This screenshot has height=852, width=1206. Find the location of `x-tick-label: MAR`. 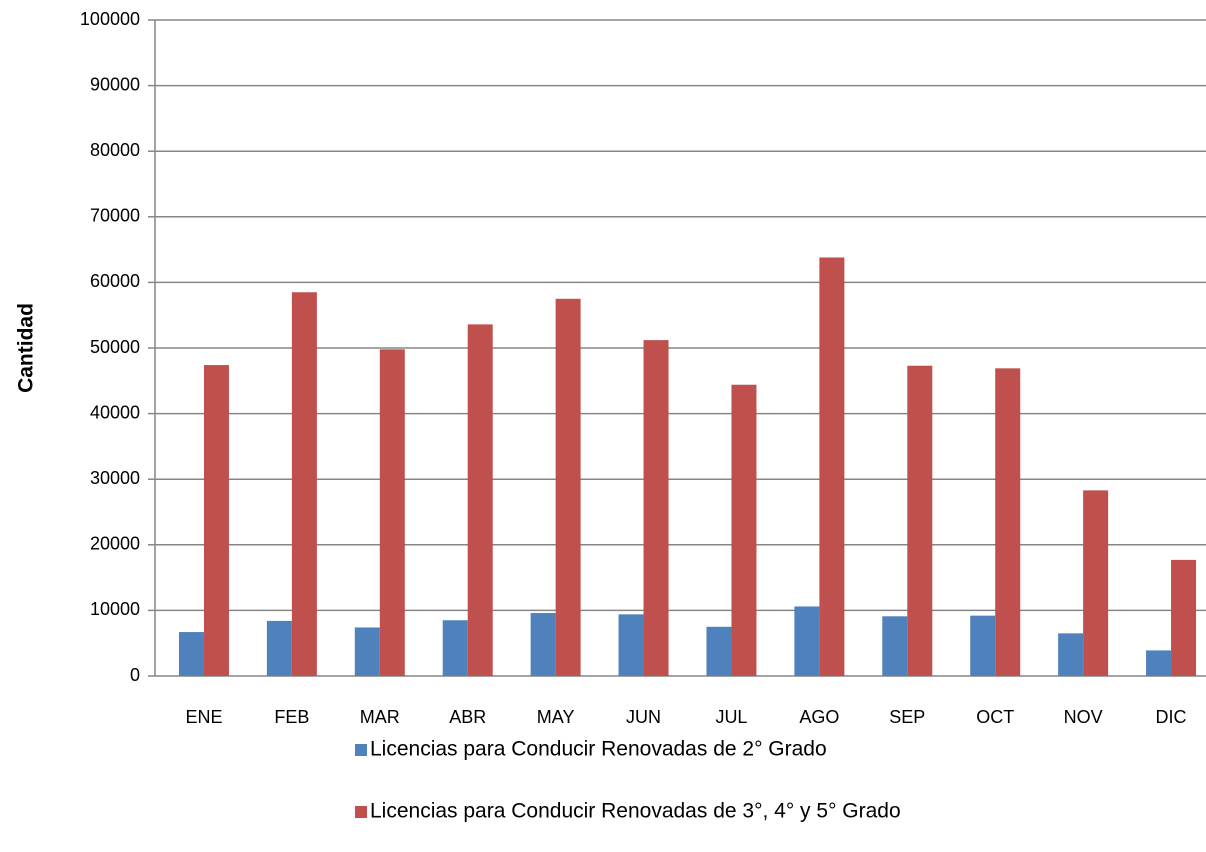

x-tick-label: MAR is located at coordinates (380, 717).